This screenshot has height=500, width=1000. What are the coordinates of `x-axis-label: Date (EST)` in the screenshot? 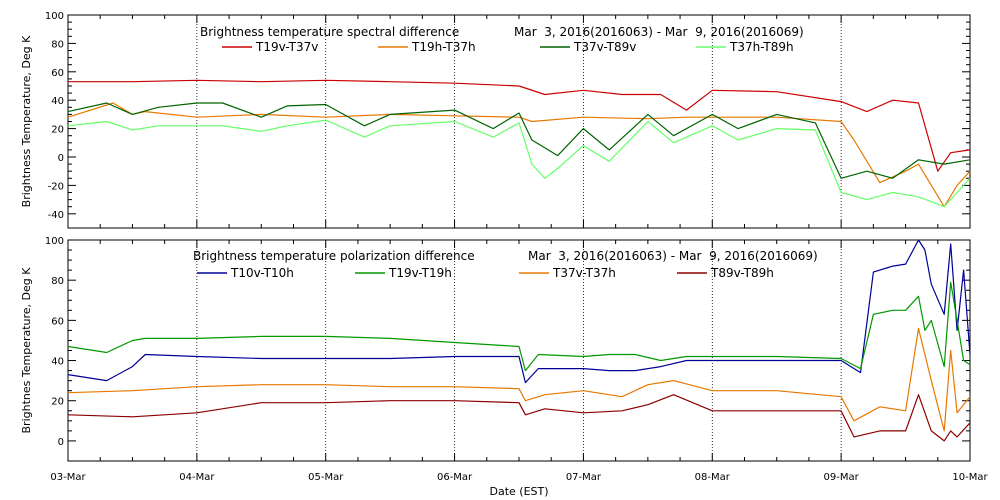 It's located at (518, 491).